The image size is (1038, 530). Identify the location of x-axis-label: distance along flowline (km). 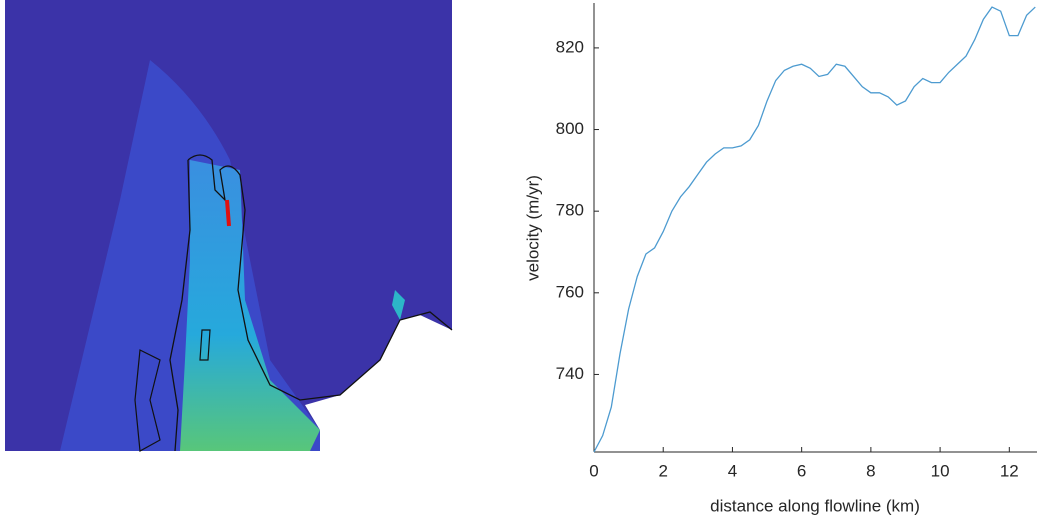
(815, 505).